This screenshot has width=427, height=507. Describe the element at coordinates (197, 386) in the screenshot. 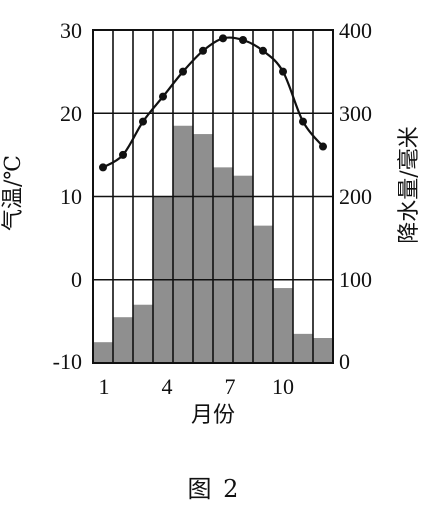

I see `x-axis-ticks: 1 4 7 10` at that location.